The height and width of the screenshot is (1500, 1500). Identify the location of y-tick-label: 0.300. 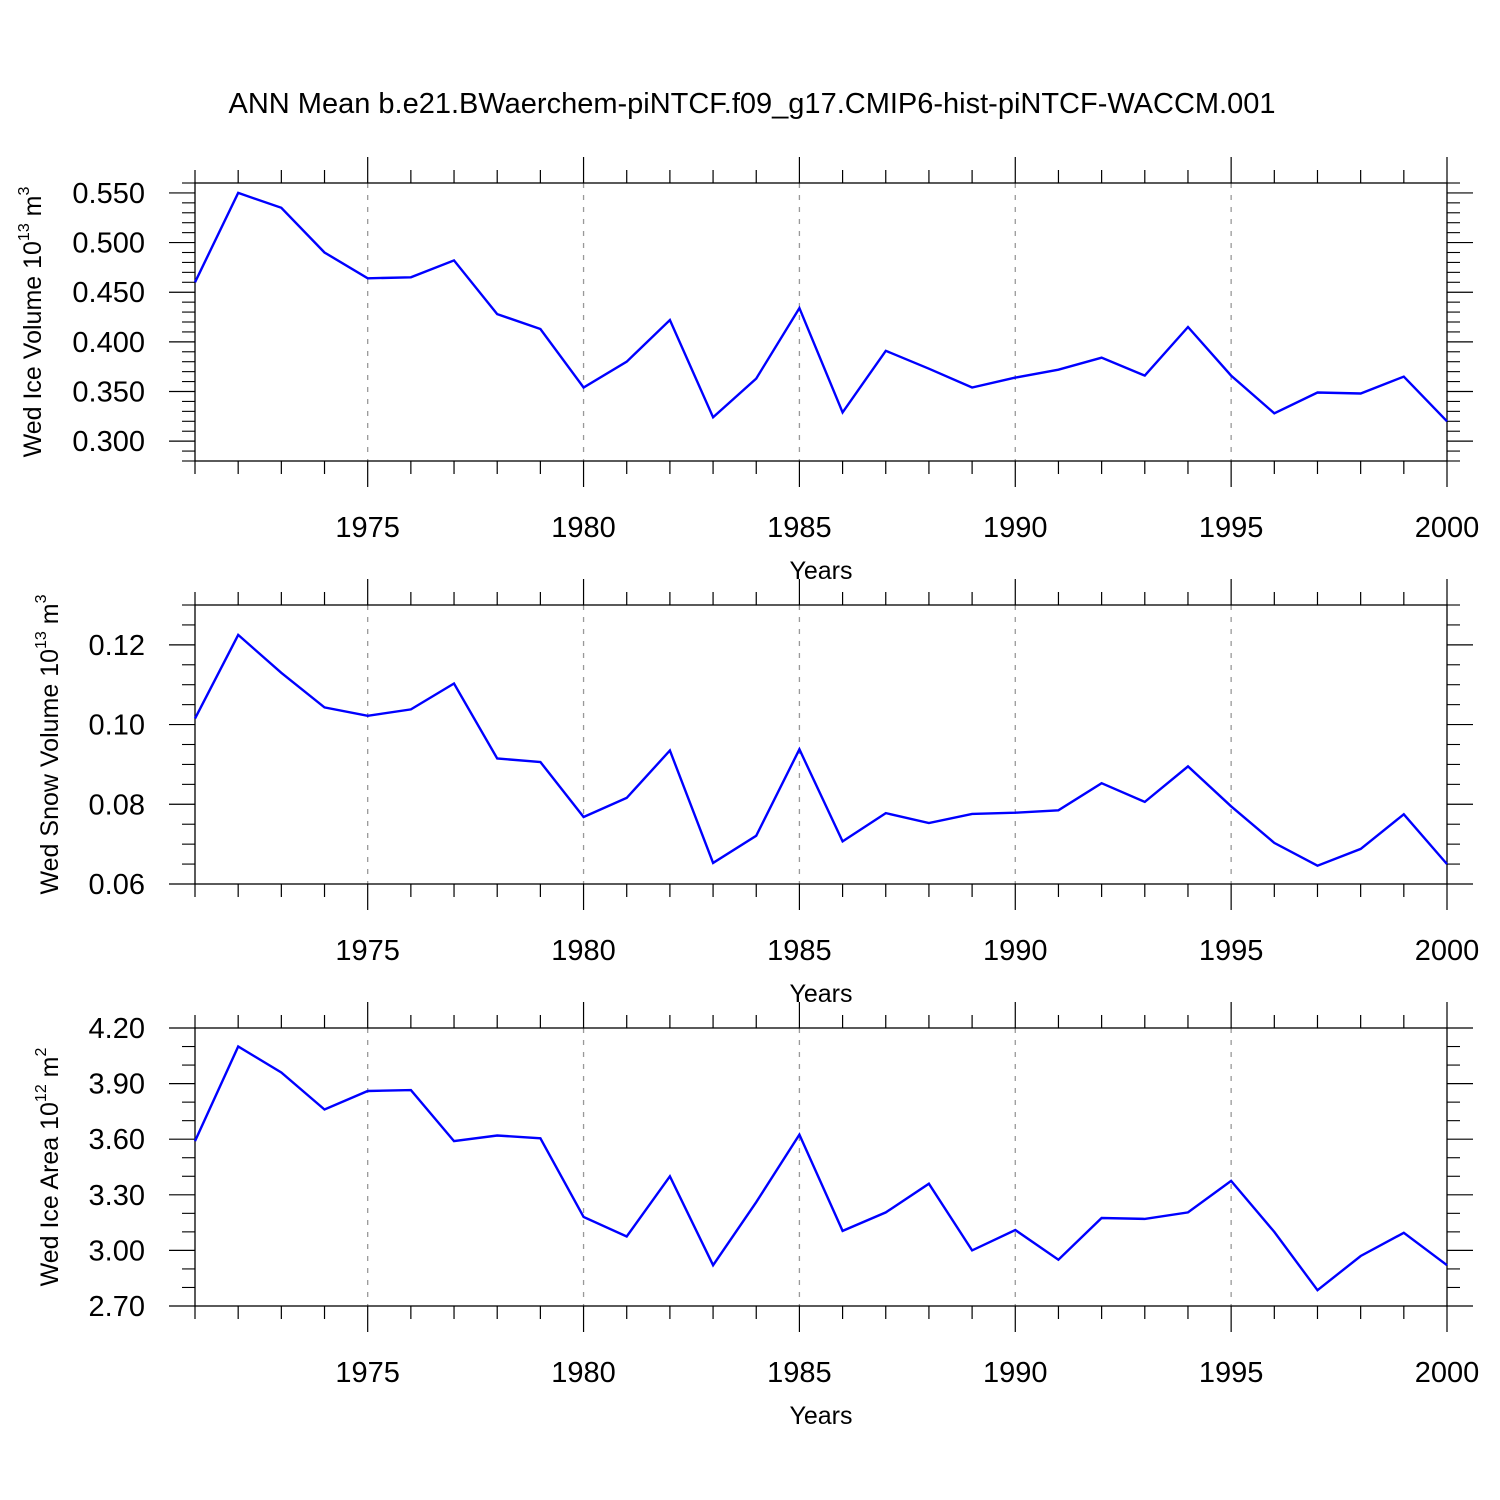
(108, 442).